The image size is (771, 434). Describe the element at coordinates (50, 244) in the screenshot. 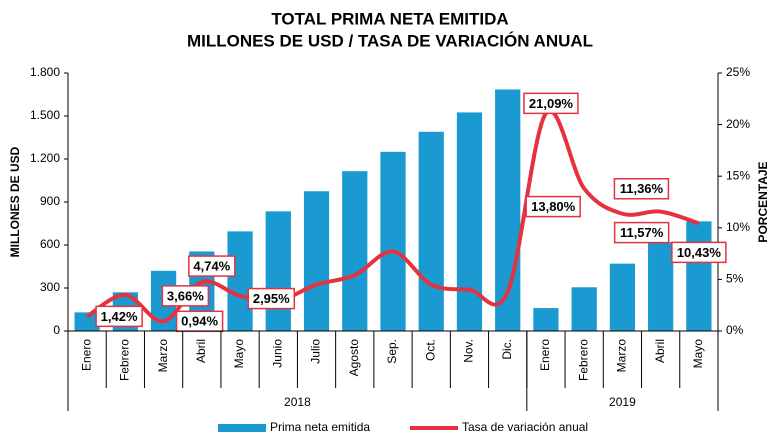

I see `y-tick-label: 600` at that location.